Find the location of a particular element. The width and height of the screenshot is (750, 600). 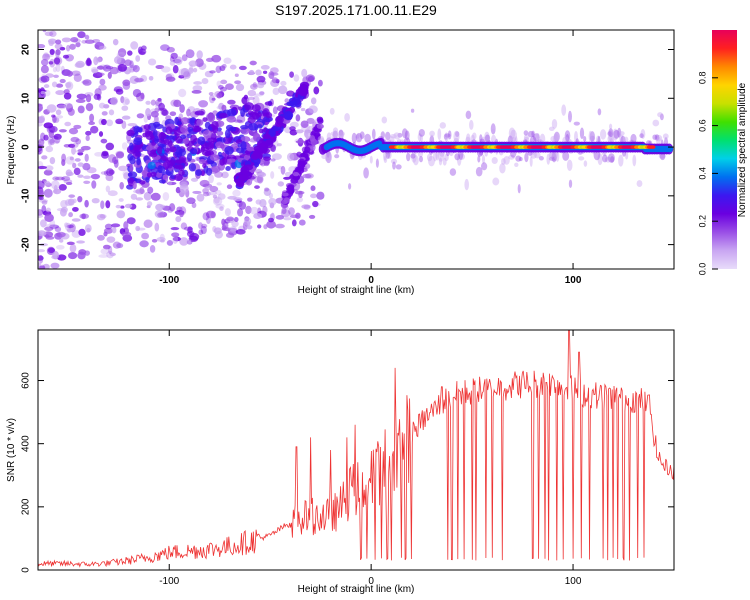

colorbar-gradient is located at coordinates (724, 149).